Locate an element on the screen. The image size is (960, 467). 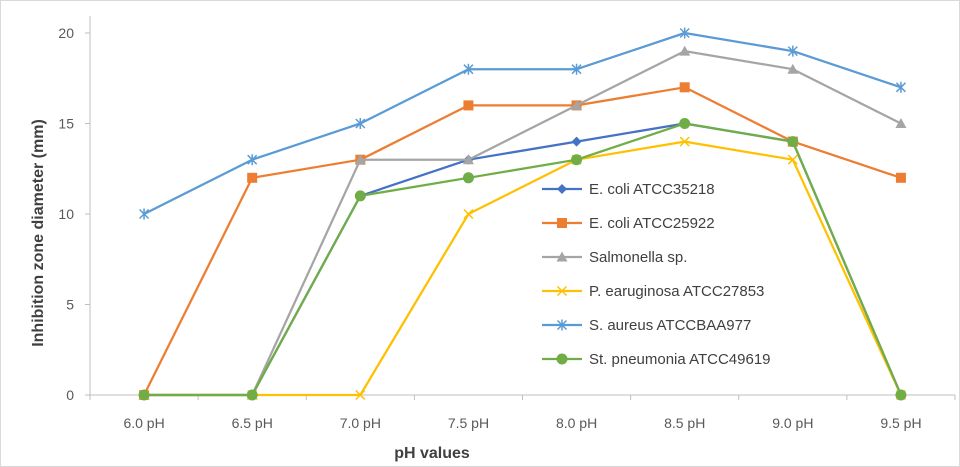
legend-label: E. coli ATCC35218 is located at coordinates (652, 189).